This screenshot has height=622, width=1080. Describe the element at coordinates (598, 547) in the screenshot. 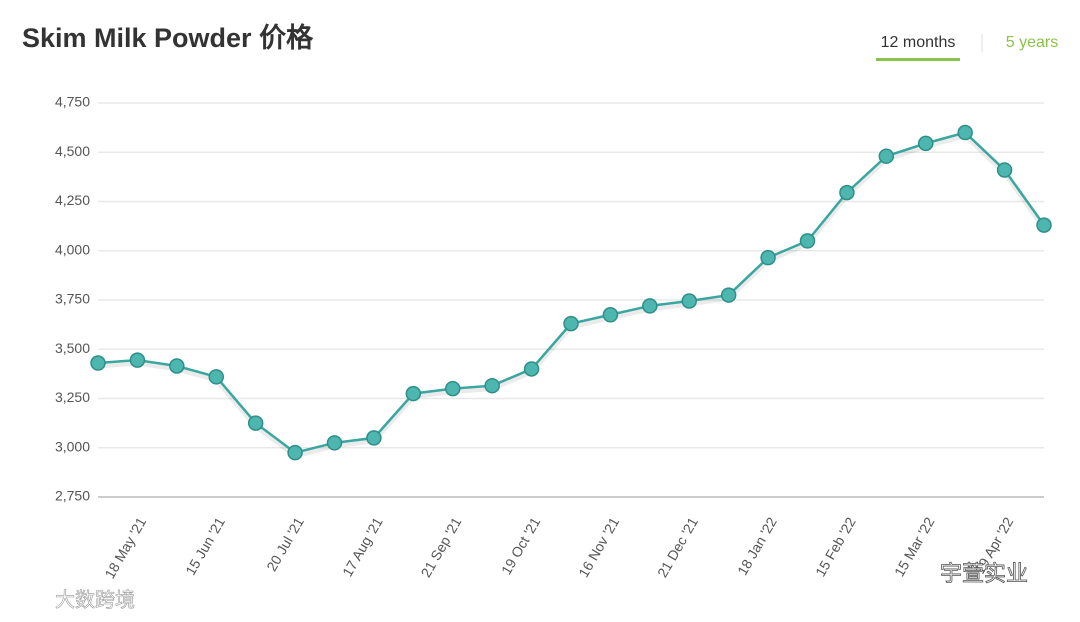

I see `x-tick-label: 16 Nov '21` at that location.